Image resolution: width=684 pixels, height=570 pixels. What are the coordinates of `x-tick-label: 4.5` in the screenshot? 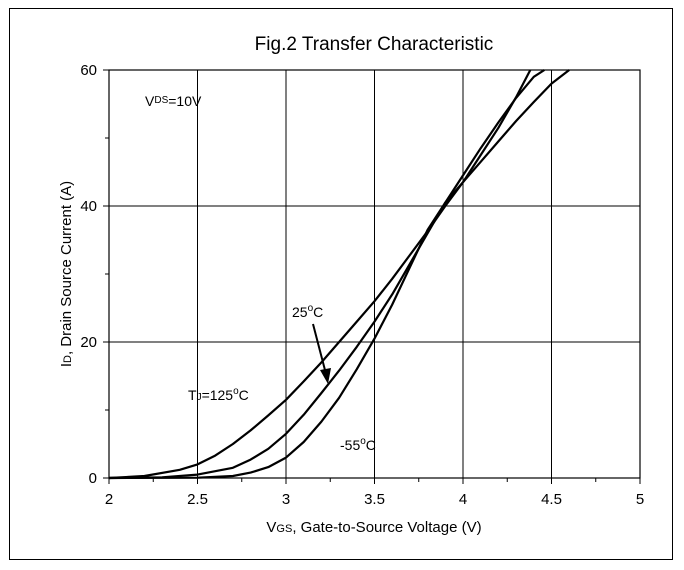 It's located at (551, 499).